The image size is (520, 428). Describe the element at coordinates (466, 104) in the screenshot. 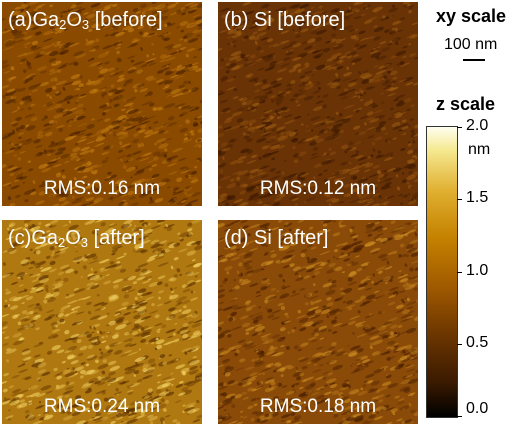

I see `z-scale-title: z scale` at that location.